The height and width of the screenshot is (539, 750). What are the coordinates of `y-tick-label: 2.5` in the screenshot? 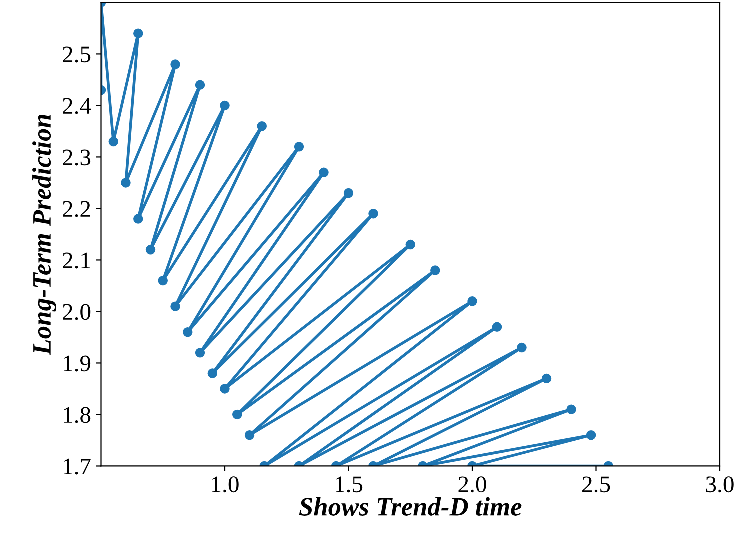 It's located at (77, 54).